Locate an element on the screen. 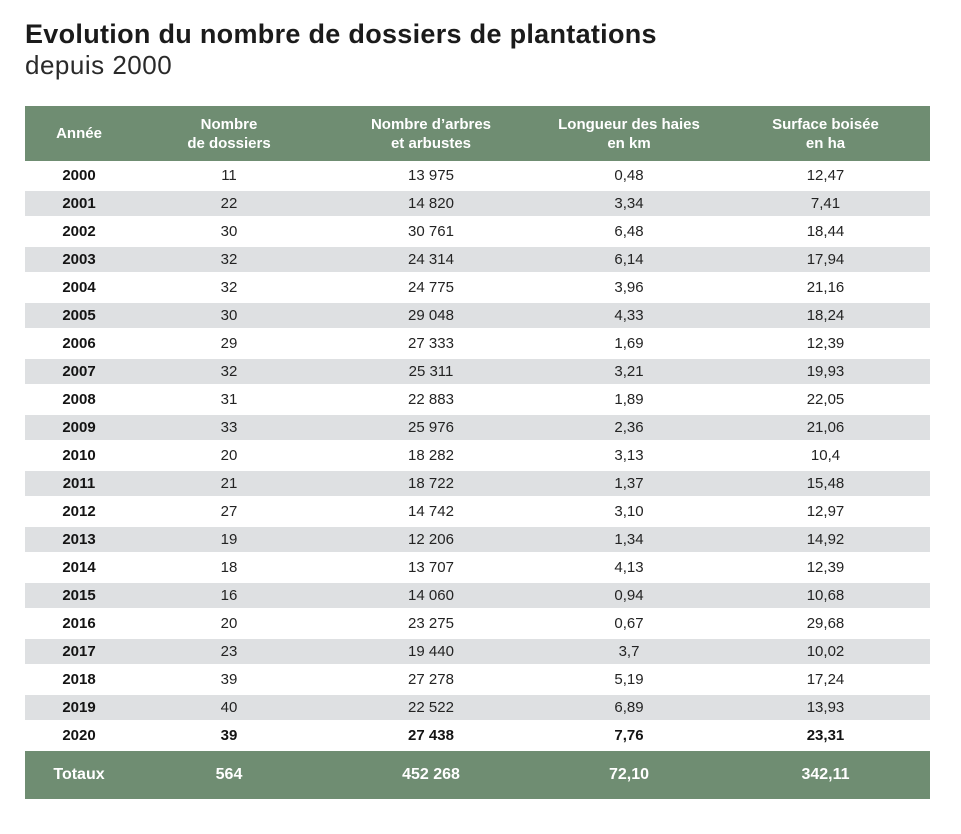 This screenshot has height=834, width=961. value-cell: 3,96 is located at coordinates (629, 287).